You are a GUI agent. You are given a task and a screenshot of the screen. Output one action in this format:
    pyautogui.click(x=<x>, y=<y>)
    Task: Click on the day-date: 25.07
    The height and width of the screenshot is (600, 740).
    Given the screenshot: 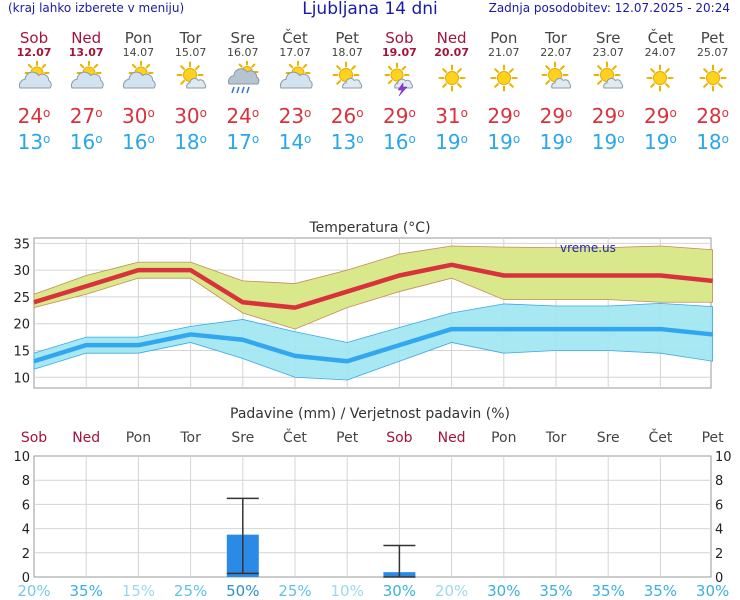 What is the action you would take?
    pyautogui.click(x=712, y=52)
    